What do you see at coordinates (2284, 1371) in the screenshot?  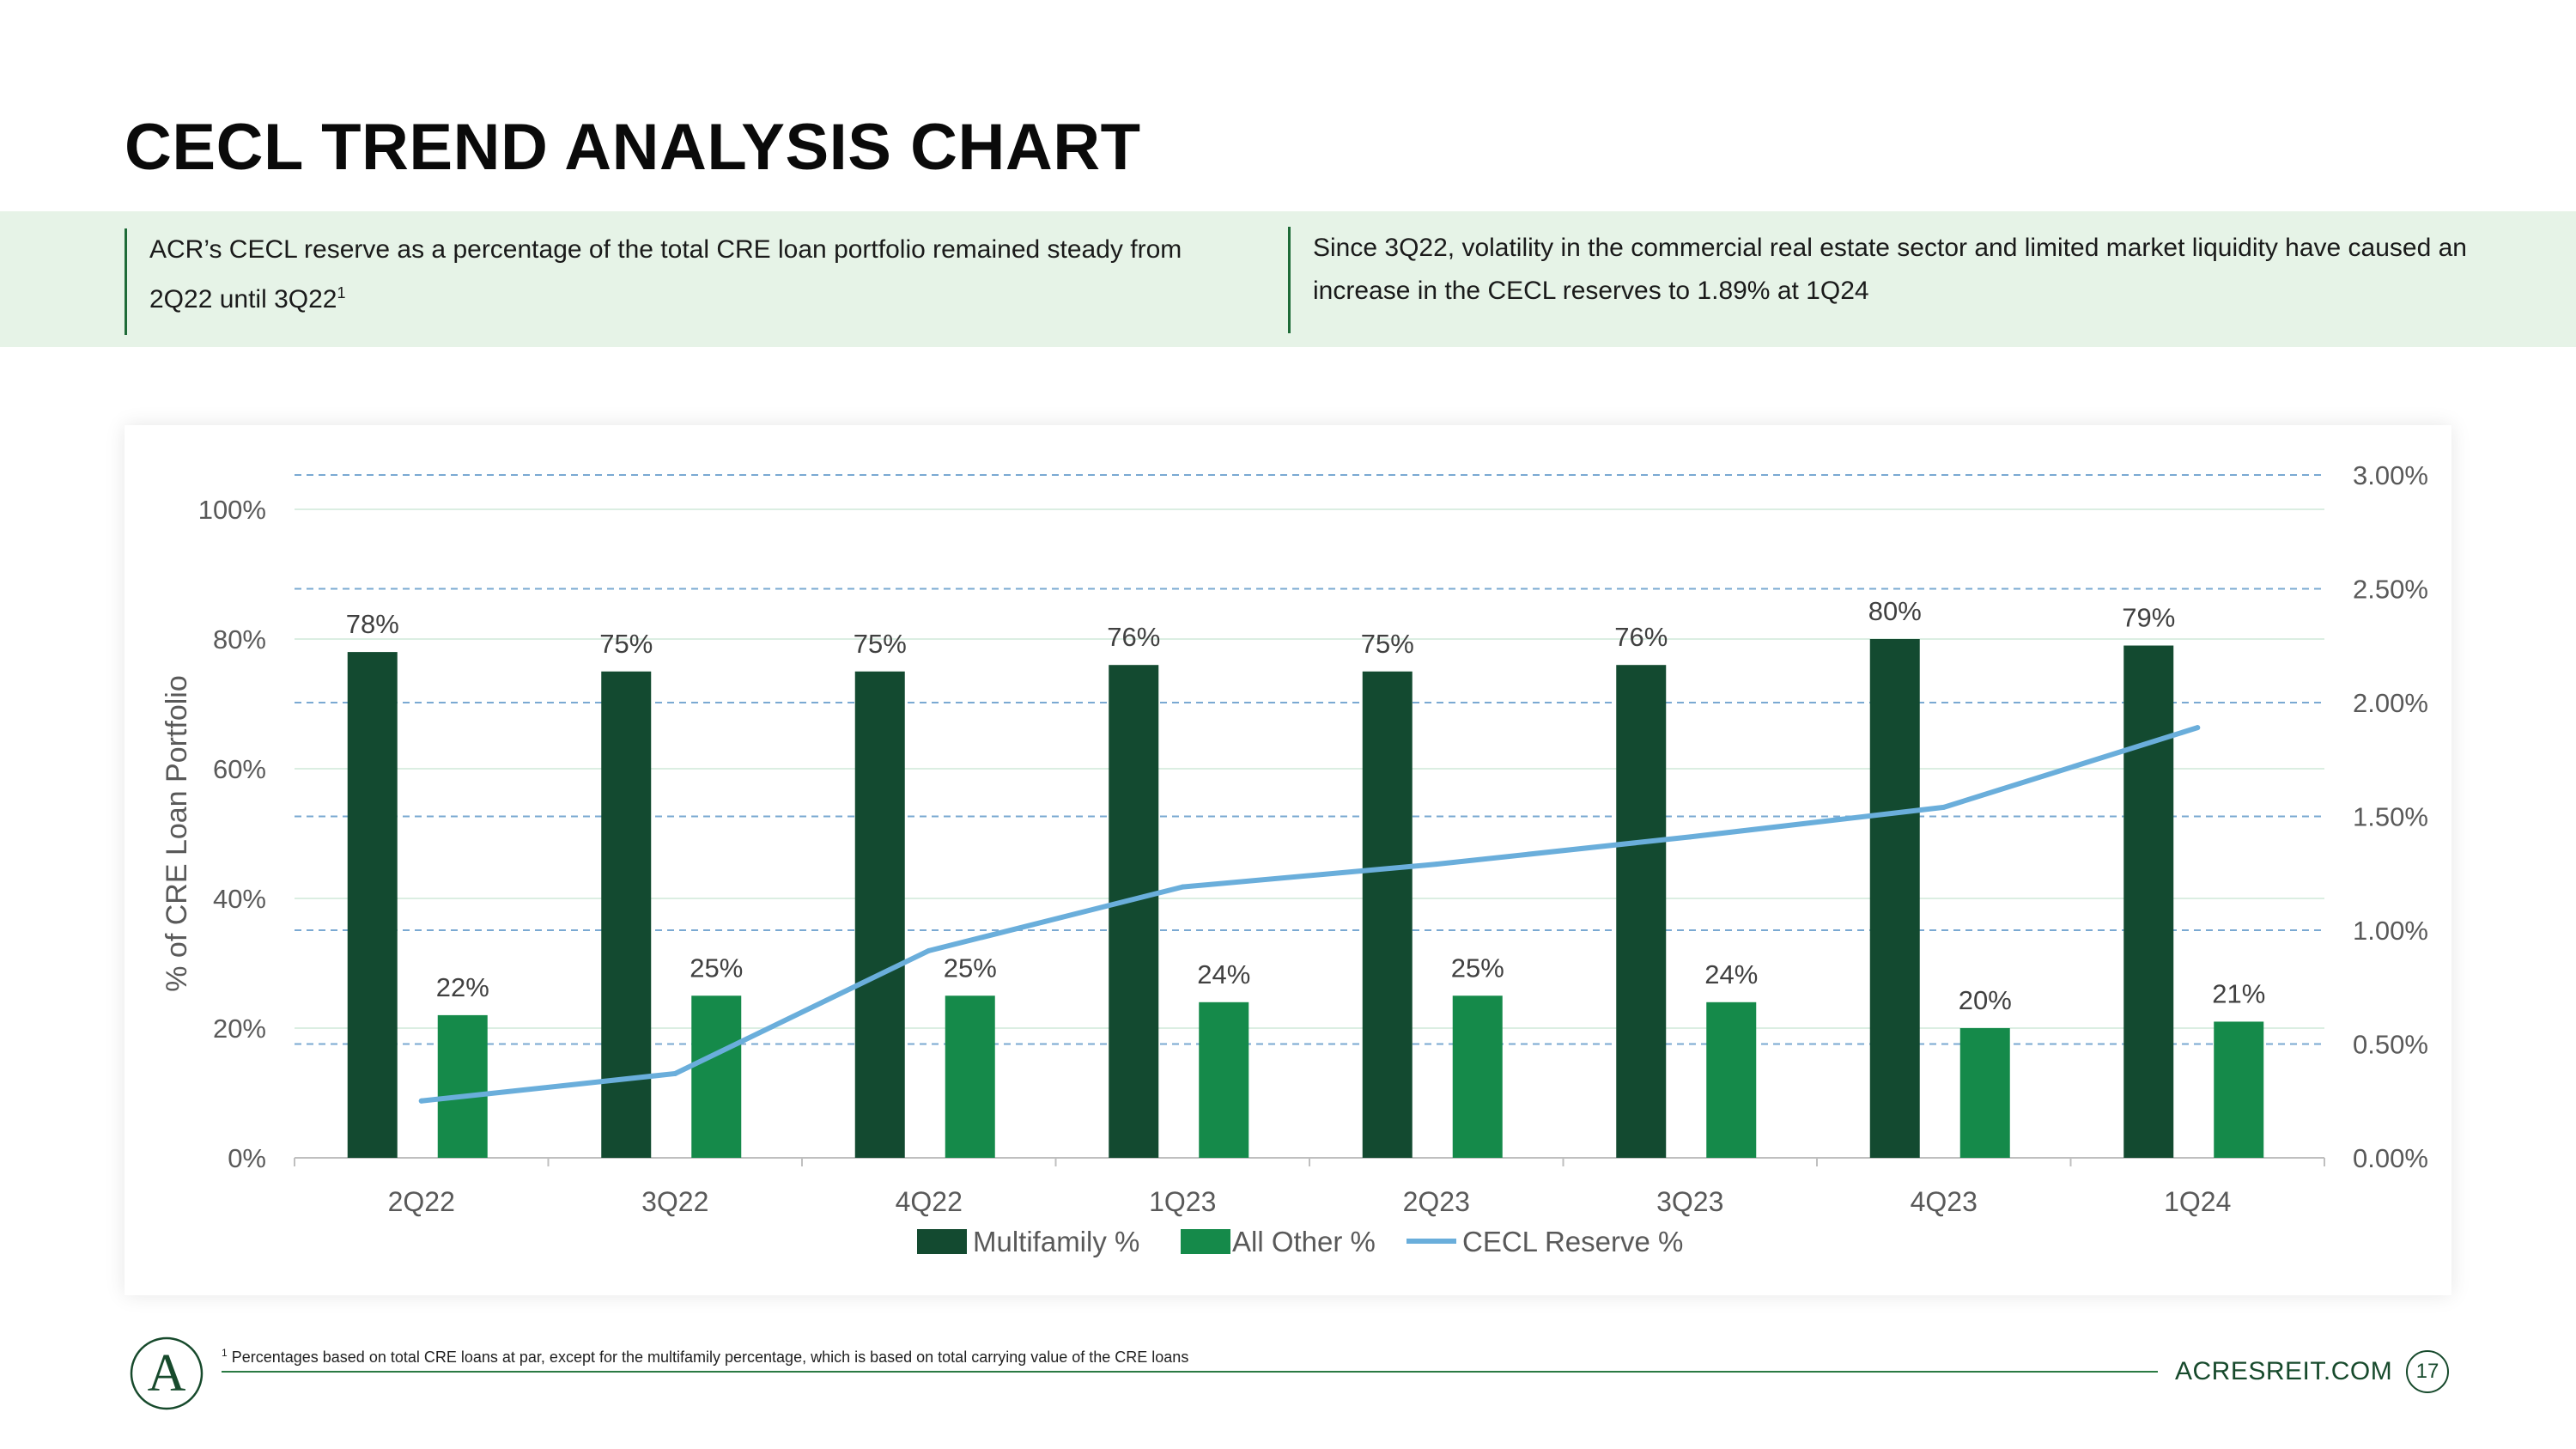 I see `site-link: ACRESREIT.COM` at bounding box center [2284, 1371].